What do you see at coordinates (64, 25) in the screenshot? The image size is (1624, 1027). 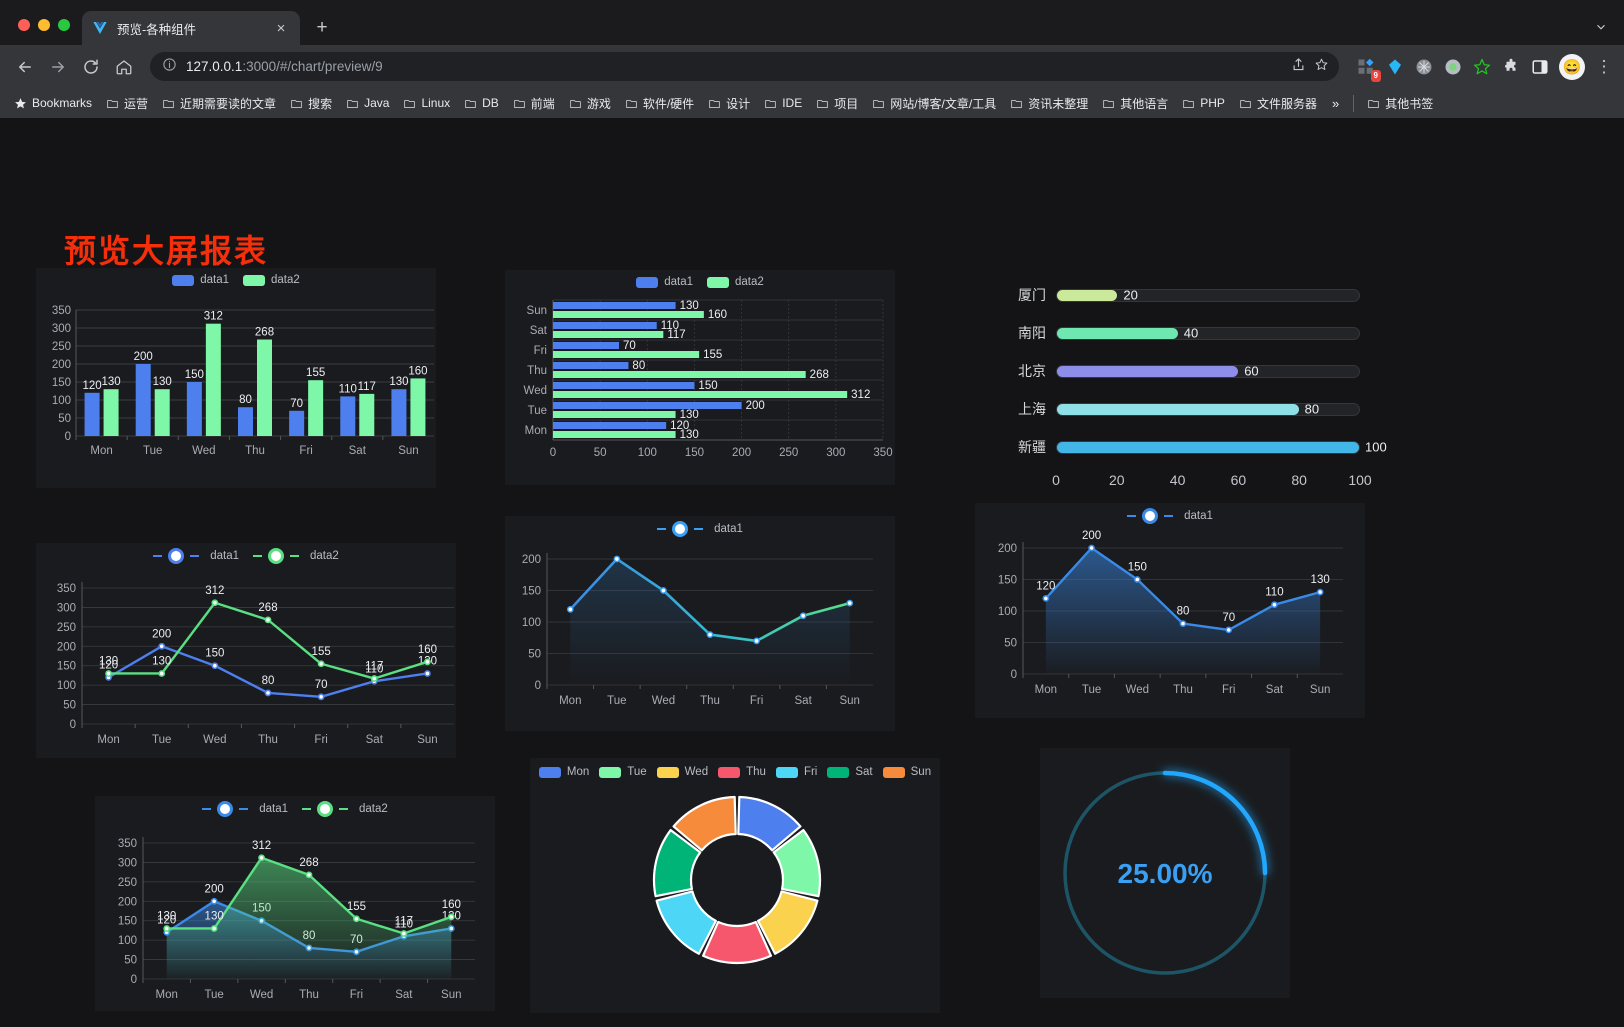 I see `maximize-window-button` at bounding box center [64, 25].